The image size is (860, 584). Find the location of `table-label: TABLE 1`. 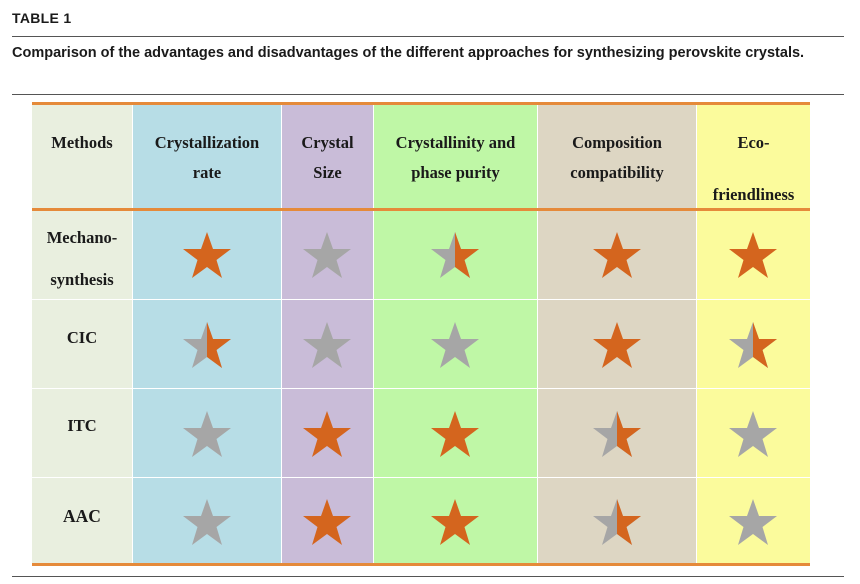

table-label: TABLE 1 is located at coordinates (42, 18).